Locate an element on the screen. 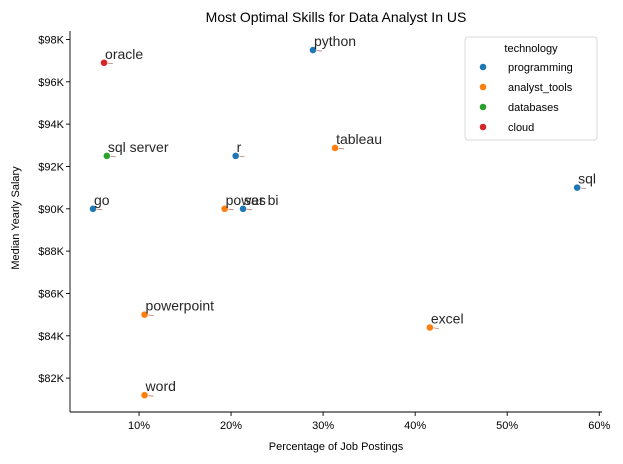  legend-box is located at coordinates (531, 88).